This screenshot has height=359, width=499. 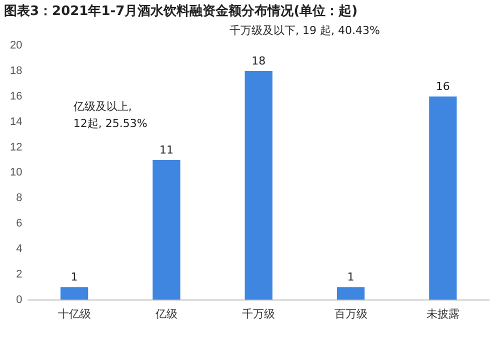 What do you see at coordinates (19, 274) in the screenshot?
I see `y-tick-label: 2` at bounding box center [19, 274].